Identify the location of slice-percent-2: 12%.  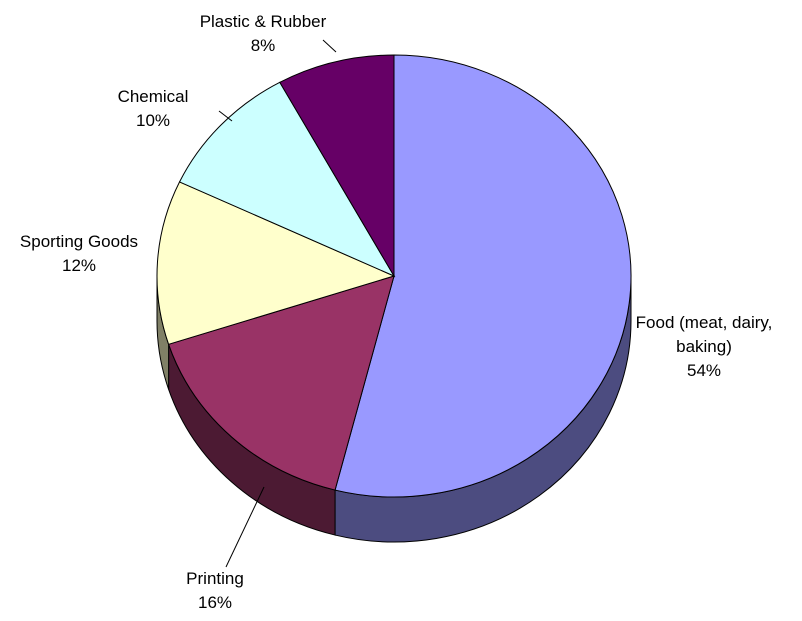
(79, 265).